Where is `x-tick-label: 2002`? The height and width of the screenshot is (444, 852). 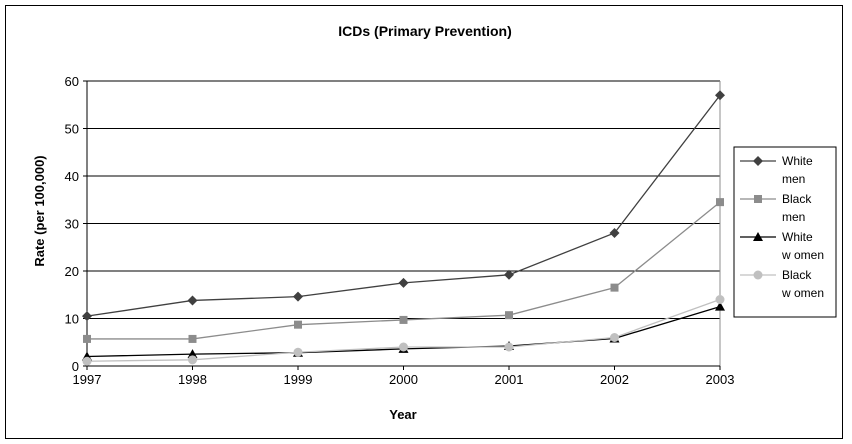
x-tick-label: 2002 is located at coordinates (614, 379).